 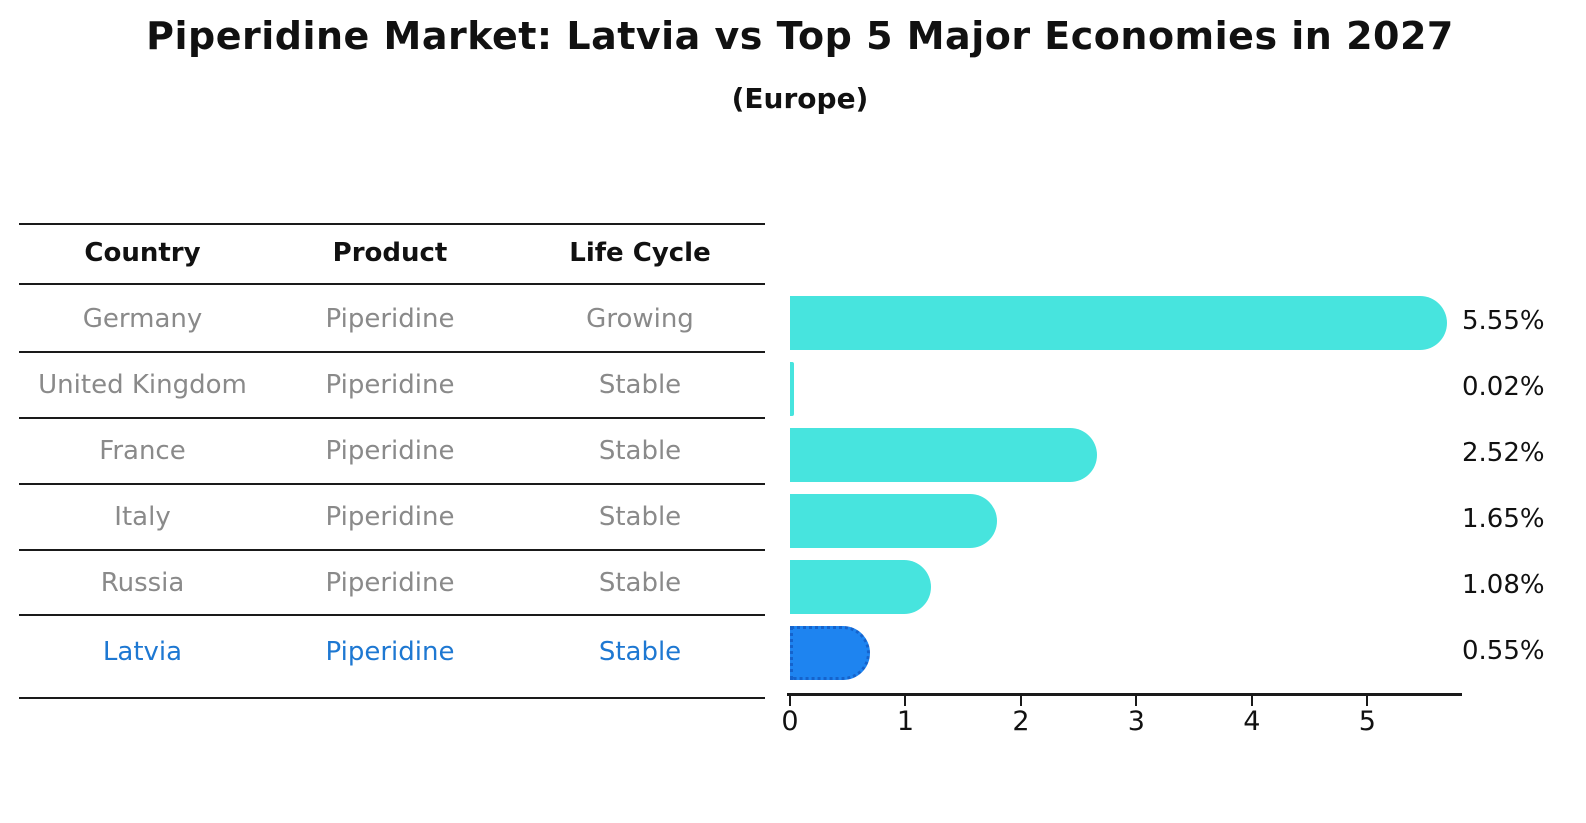 I want to click on bar-value-label: 0.02%, so click(x=1503, y=387).